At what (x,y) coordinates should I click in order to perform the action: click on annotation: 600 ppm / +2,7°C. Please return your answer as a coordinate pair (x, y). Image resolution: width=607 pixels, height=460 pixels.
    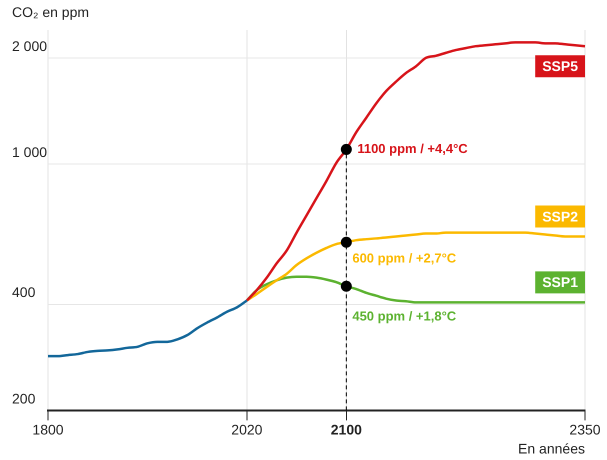
    Looking at the image, I should click on (404, 258).